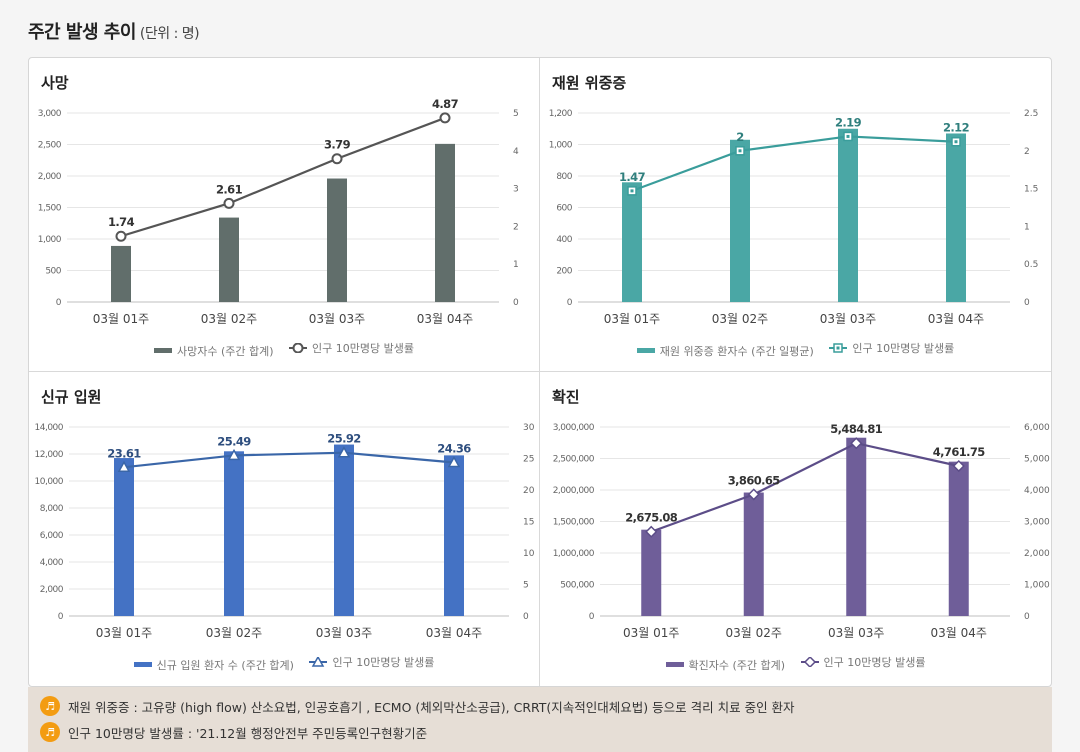 The height and width of the screenshot is (752, 1080). What do you see at coordinates (50, 209) in the screenshot?
I see `y-tick-label: 1,500` at bounding box center [50, 209].